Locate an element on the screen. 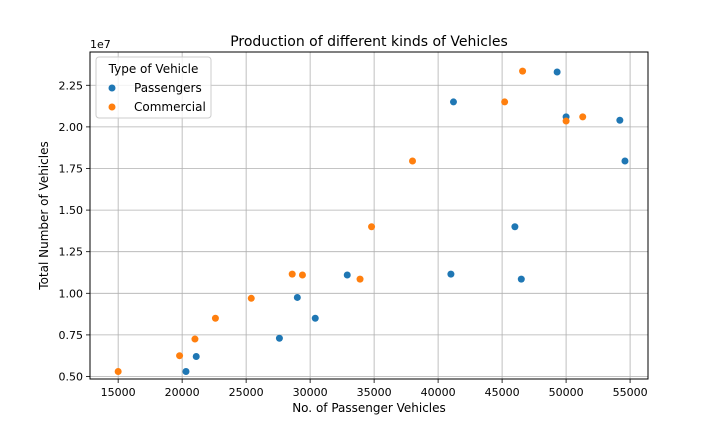 This screenshot has height=436, width=720. legend-label-commercial: Commercial is located at coordinates (170, 107).